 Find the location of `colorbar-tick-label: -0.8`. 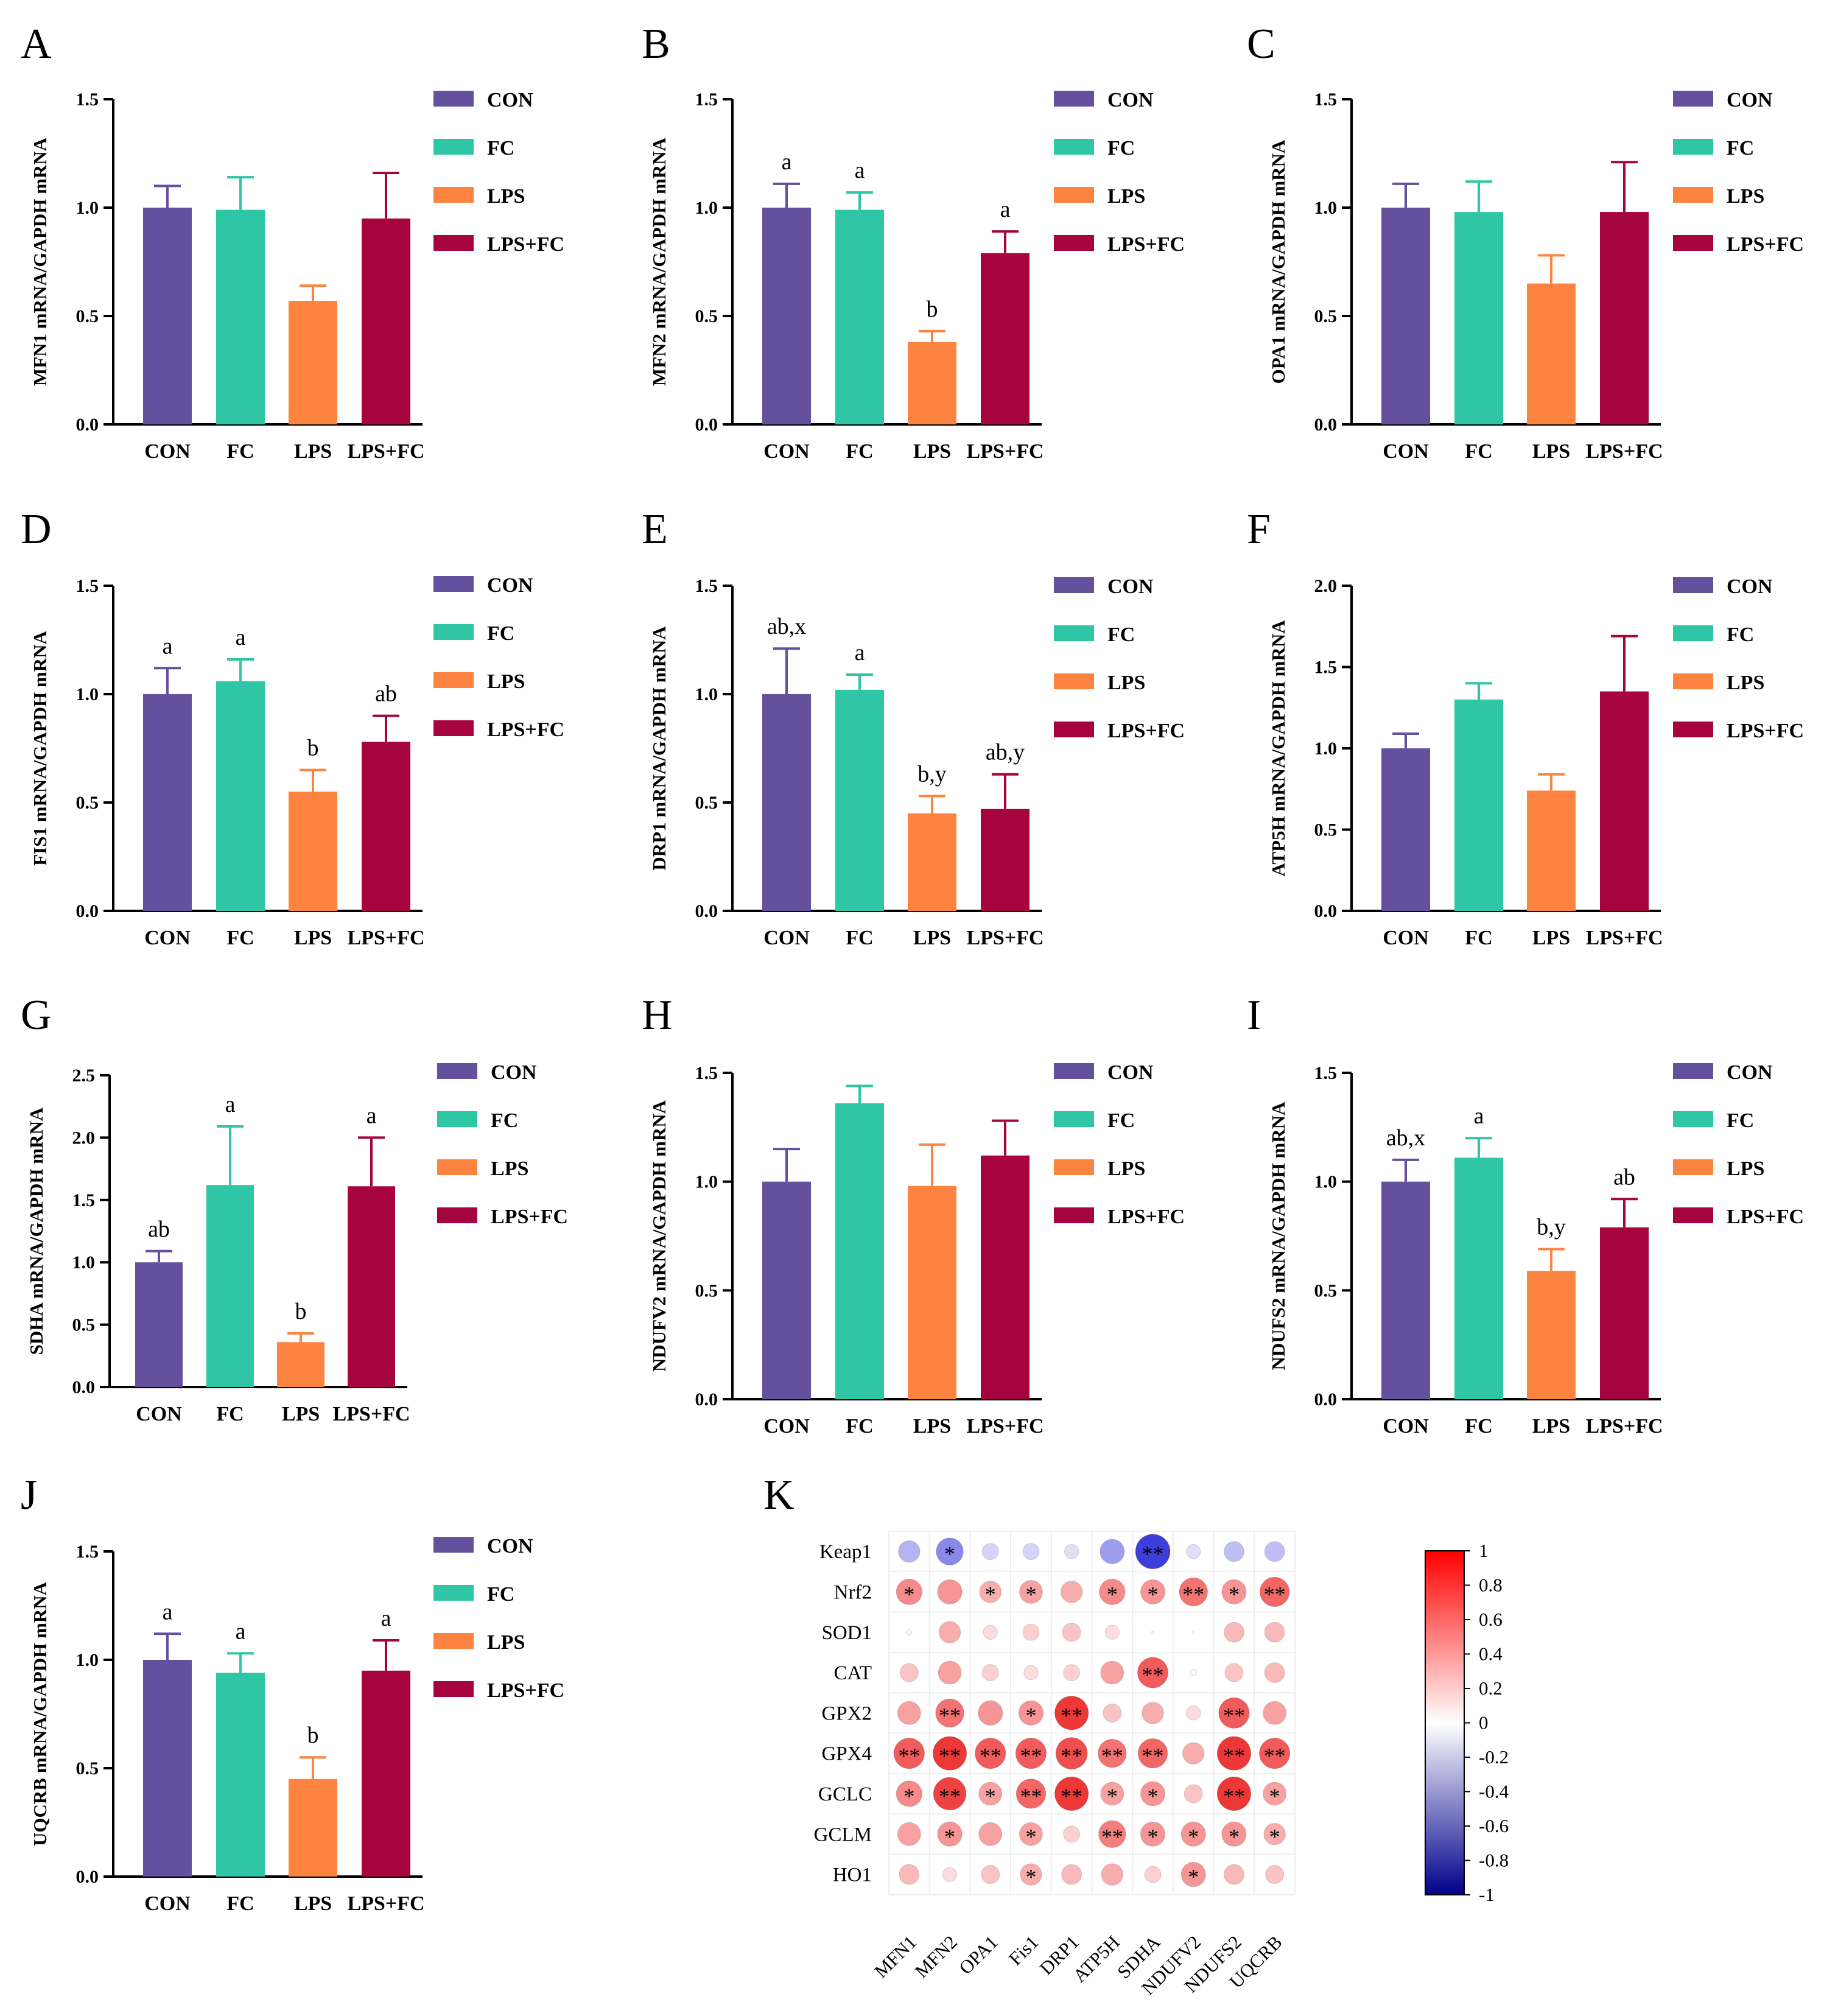

colorbar-tick-label: -0.8 is located at coordinates (1494, 1860).